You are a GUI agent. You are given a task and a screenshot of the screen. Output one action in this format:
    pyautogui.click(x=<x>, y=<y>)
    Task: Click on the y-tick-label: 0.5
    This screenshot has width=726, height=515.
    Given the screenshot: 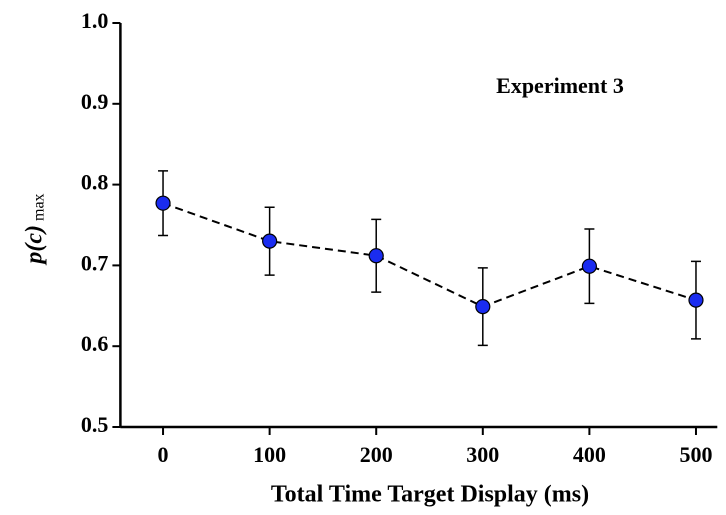 What is the action you would take?
    pyautogui.click(x=95, y=424)
    